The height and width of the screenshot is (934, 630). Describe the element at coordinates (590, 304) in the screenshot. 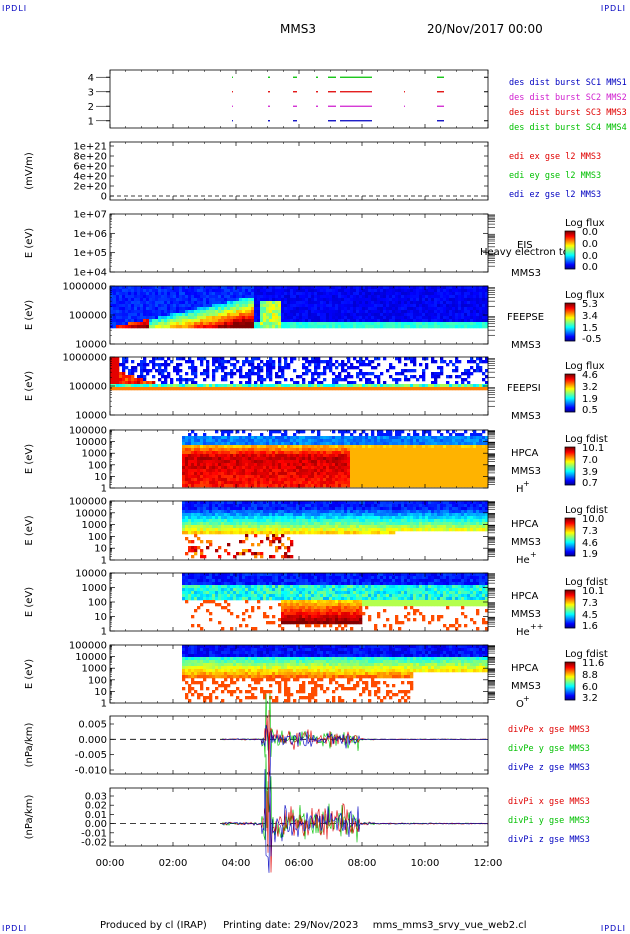

I see `panel-feepse-colorbar-tick: 5.3` at that location.